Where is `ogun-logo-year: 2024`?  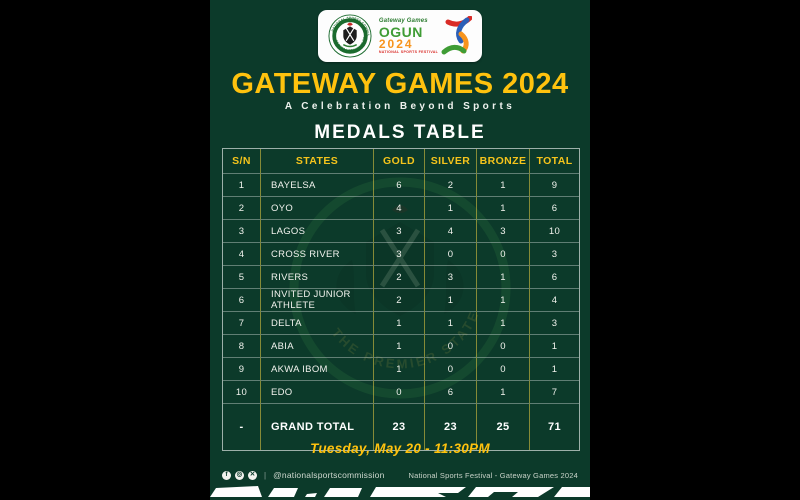
ogun-logo-year: 2024 is located at coordinates (396, 43).